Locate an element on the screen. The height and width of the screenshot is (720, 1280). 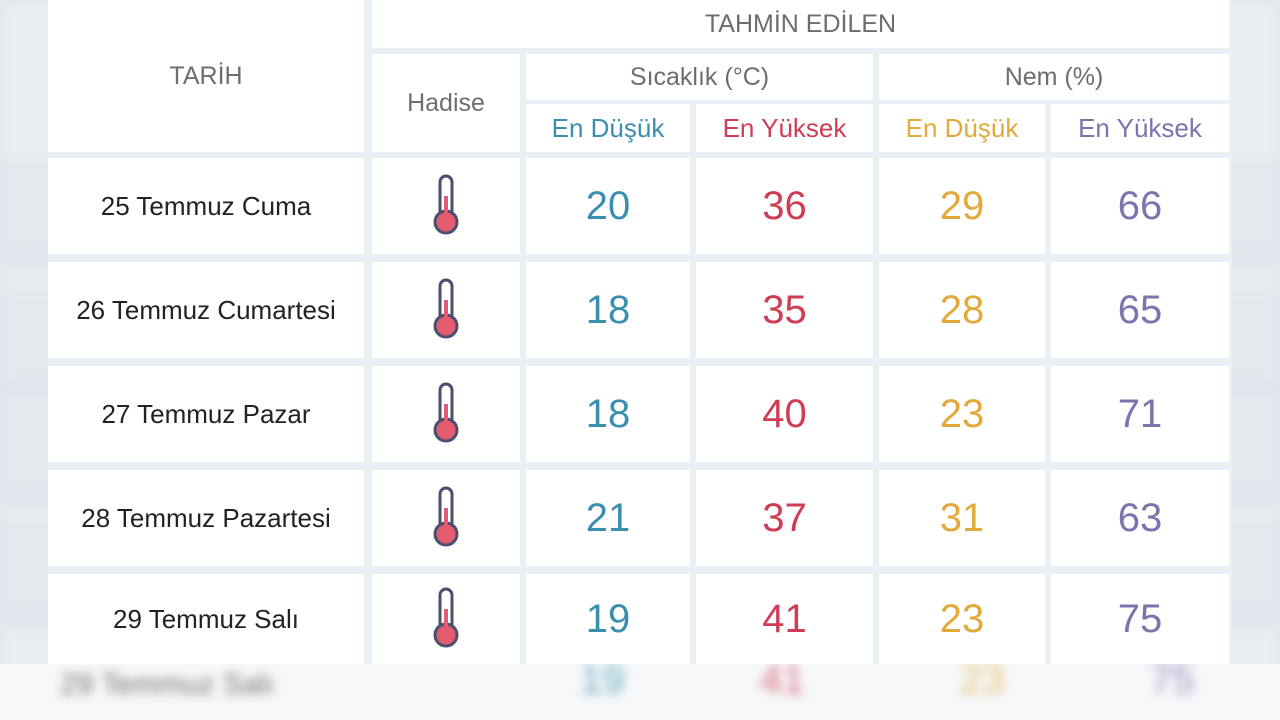
table-row-date: 25 Temmuz Cuma is located at coordinates (206, 206).